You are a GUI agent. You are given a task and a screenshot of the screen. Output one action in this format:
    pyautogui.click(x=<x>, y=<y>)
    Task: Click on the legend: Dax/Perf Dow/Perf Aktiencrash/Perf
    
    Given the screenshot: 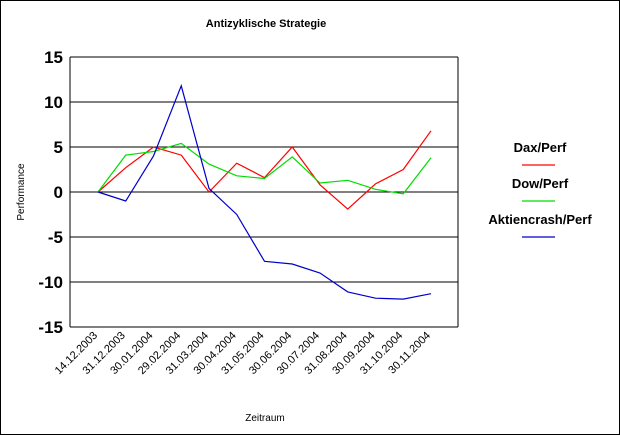 What is the action you would take?
    pyautogui.click(x=540, y=189)
    